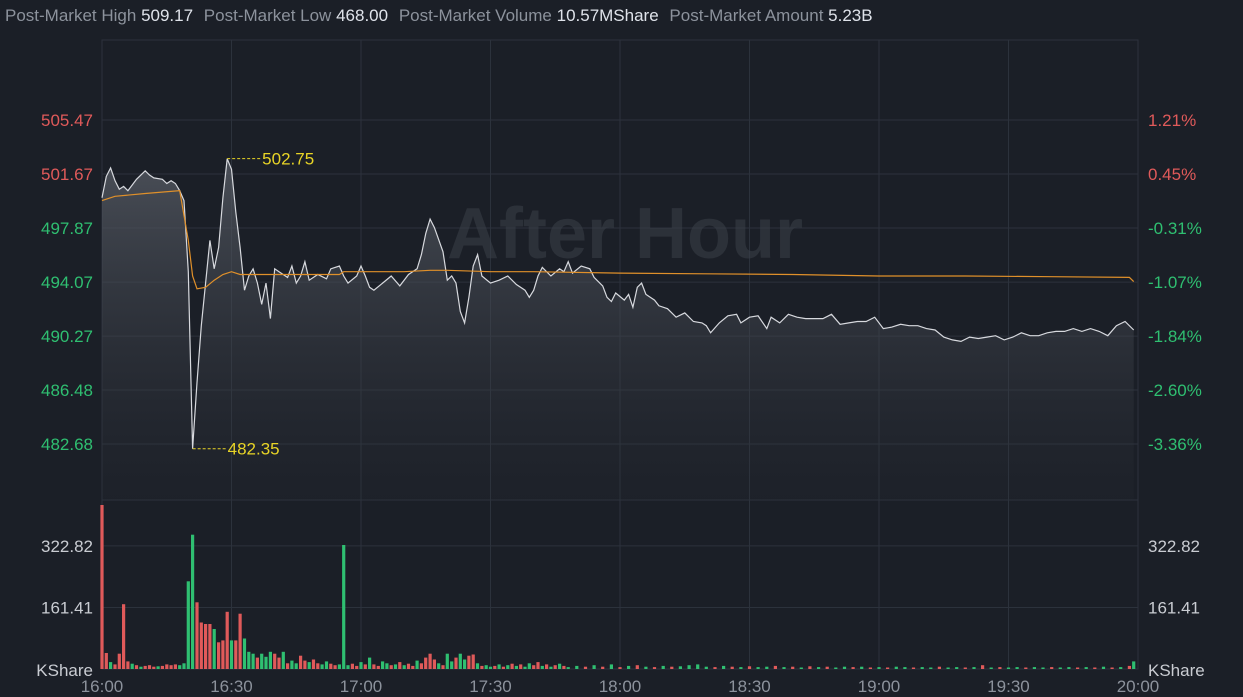 This screenshot has height=697, width=1243. What do you see at coordinates (625, 234) in the screenshot?
I see `after-hour-watermark: After Hour` at bounding box center [625, 234].